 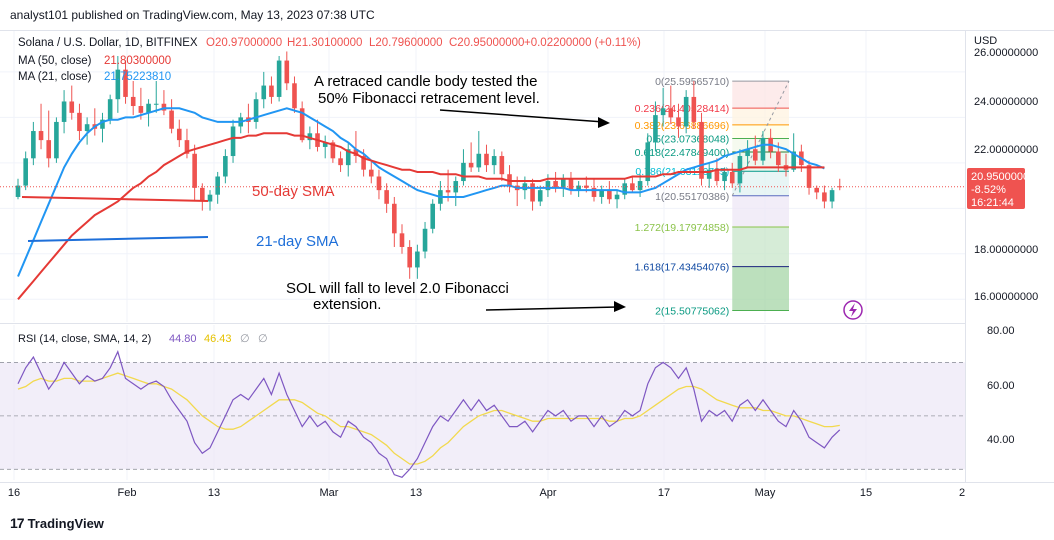 I want to click on last-price-tag: 20.95000000 -8.52% 16:21:44, so click(x=1001, y=188).